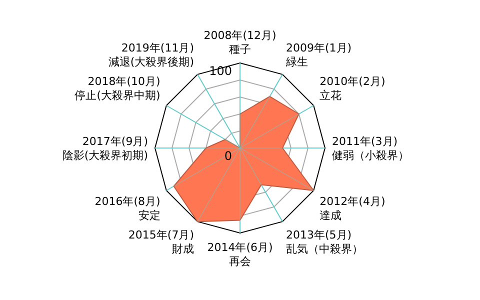 Image resolution: width=480 pixels, height=300 pixels. I want to click on spoke-label: 2017年(9月) 陰影(大殺界初期), so click(105, 148).